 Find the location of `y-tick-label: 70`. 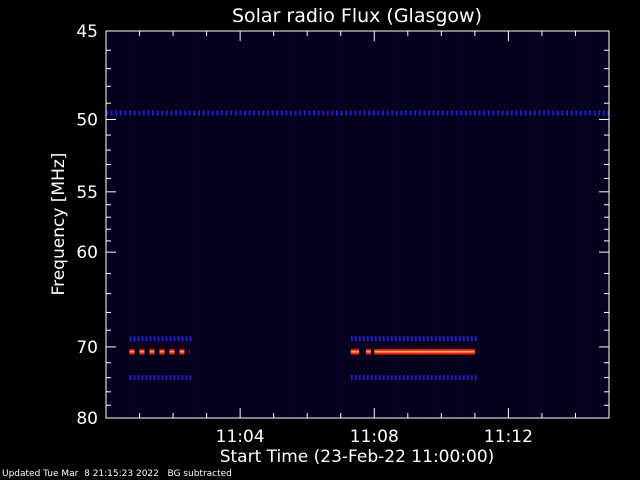

y-tick-label: 70 is located at coordinates (87, 348).